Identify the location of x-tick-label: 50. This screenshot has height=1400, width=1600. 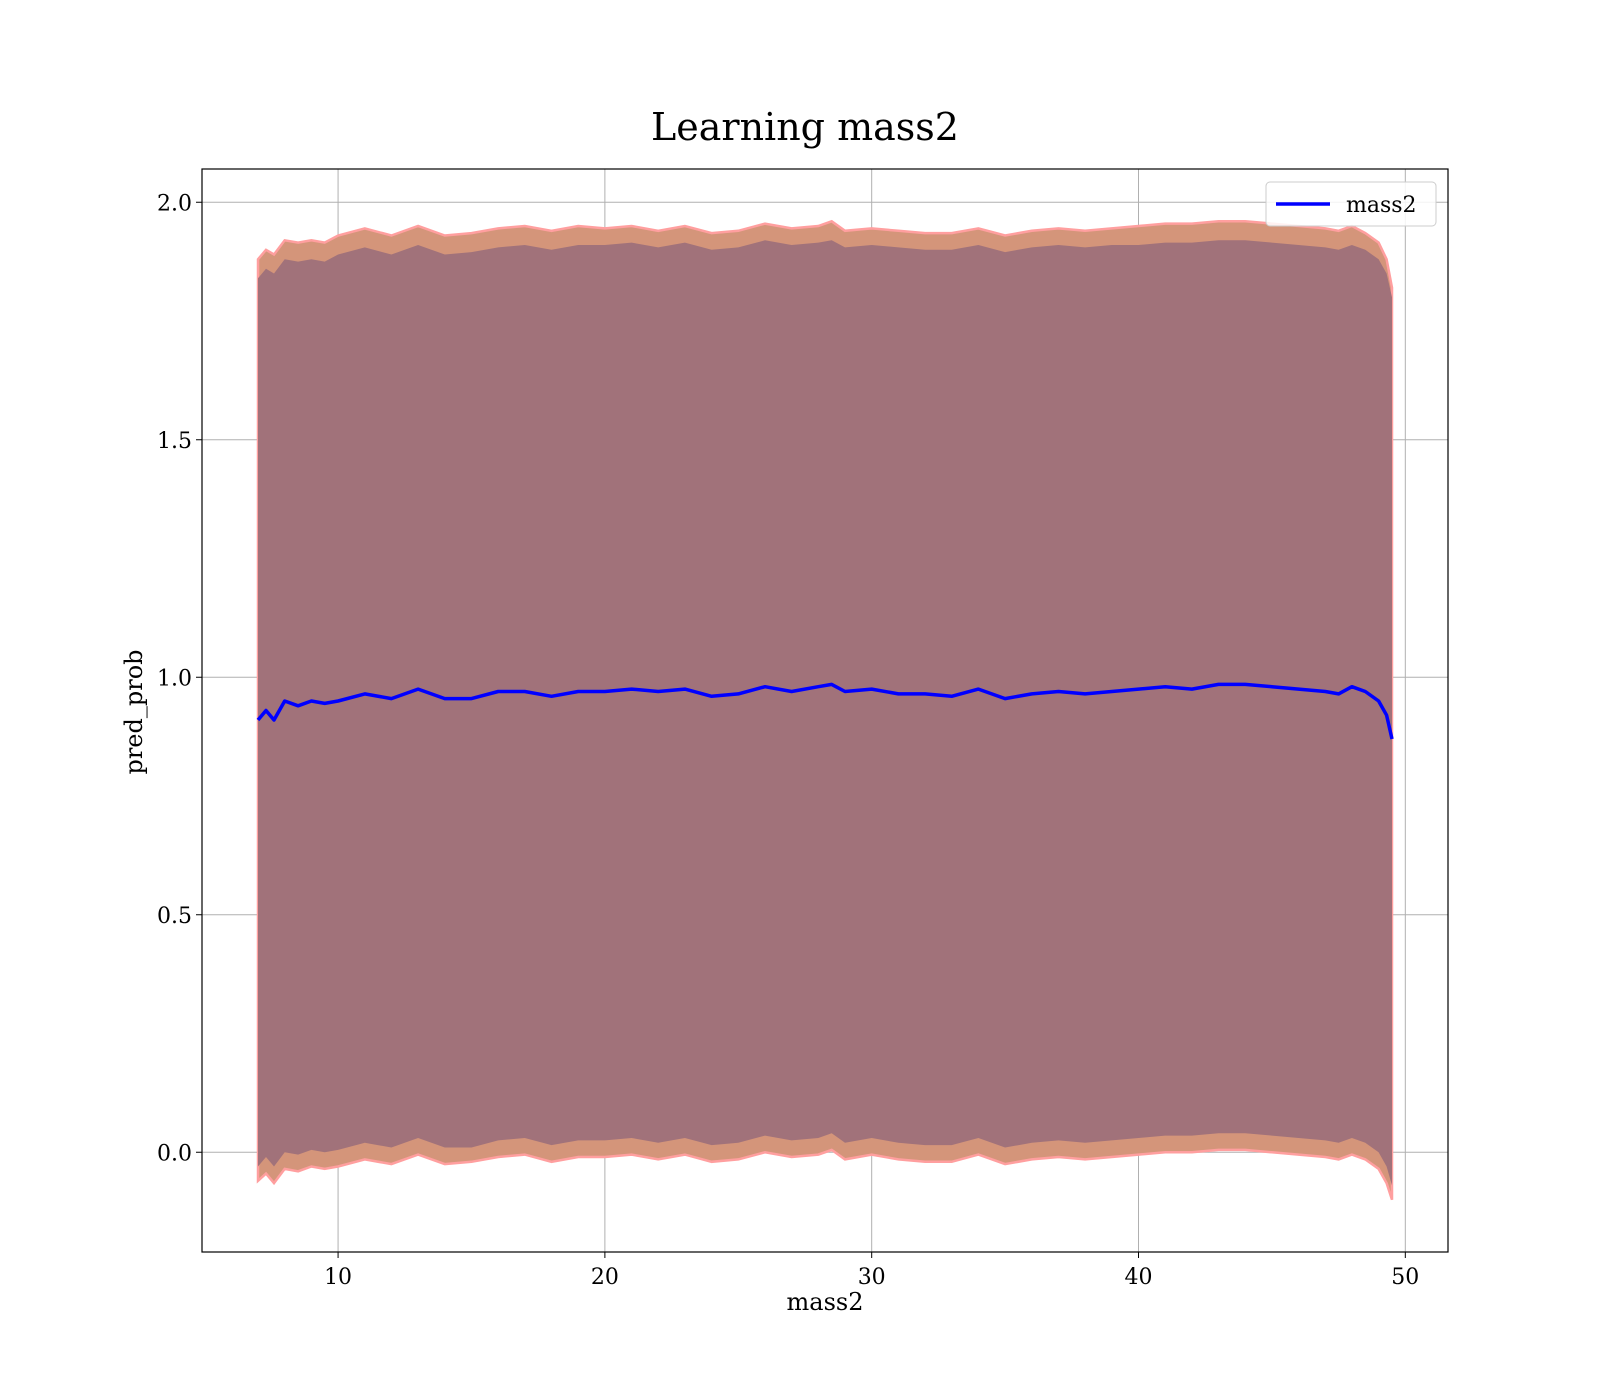
(1405, 1277).